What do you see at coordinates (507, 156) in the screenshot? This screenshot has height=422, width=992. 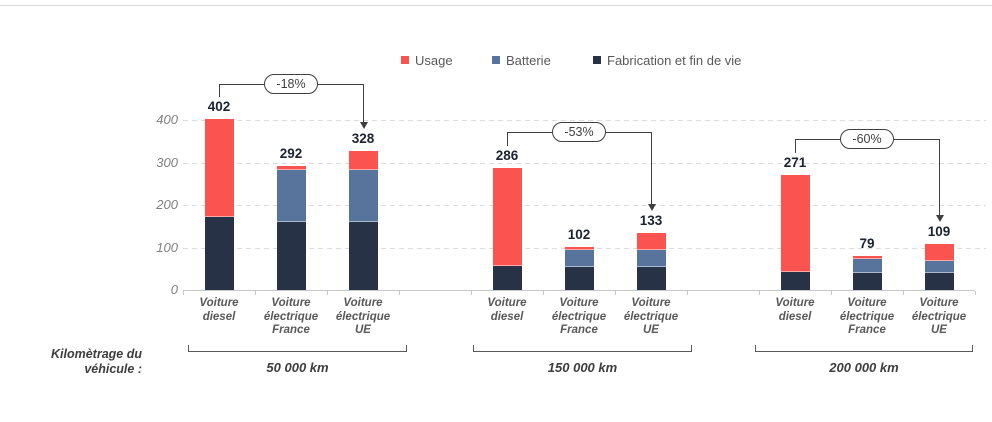 I see `bar-total-label: 286` at bounding box center [507, 156].